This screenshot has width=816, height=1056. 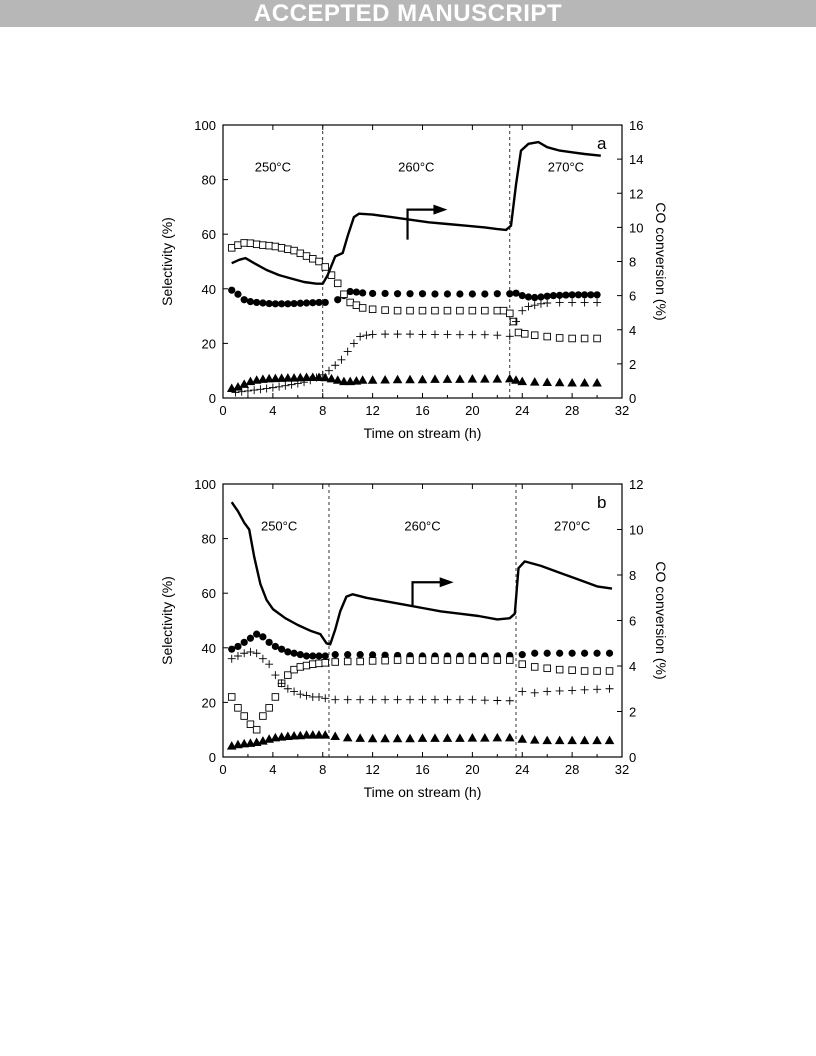 What do you see at coordinates (572, 410) in the screenshot?
I see `x-tick-label: 28` at bounding box center [572, 410].